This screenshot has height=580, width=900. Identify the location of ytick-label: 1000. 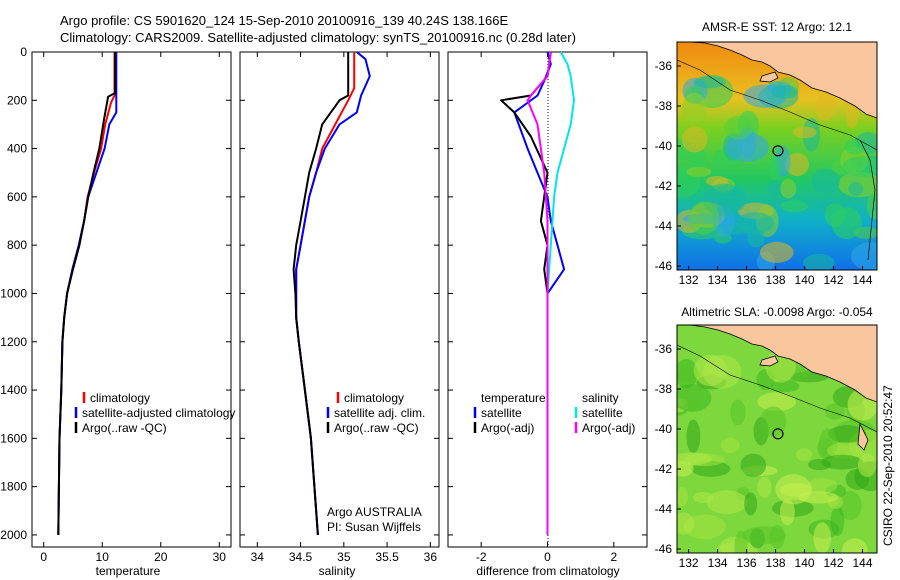
(13, 293).